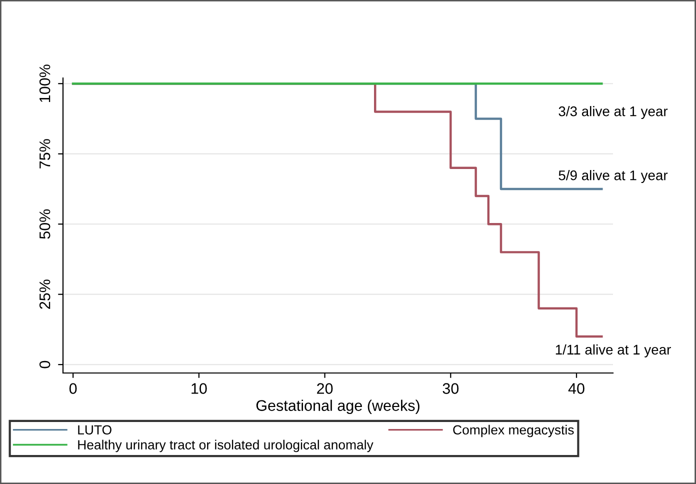 The width and height of the screenshot is (696, 484). What do you see at coordinates (44, 83) in the screenshot?
I see `y-tick-label: 100%` at bounding box center [44, 83].